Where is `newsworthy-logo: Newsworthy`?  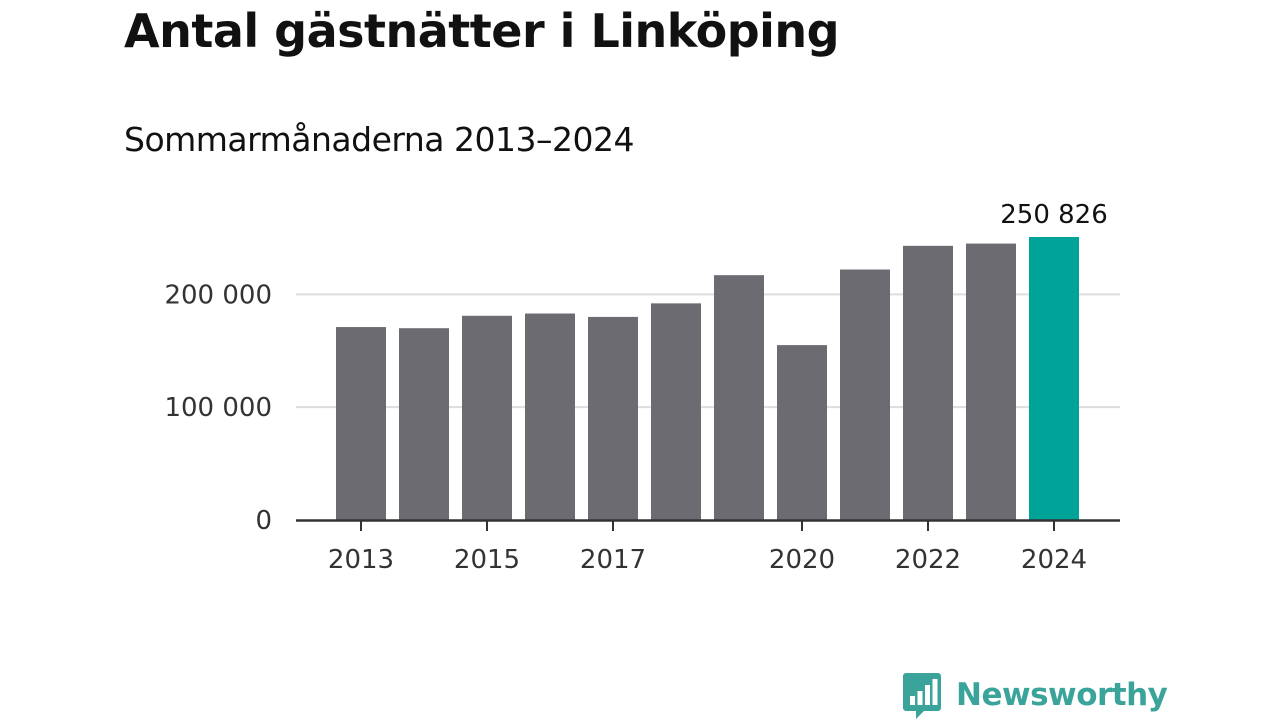 newsworthy-logo: Newsworthy is located at coordinates (1035, 695).